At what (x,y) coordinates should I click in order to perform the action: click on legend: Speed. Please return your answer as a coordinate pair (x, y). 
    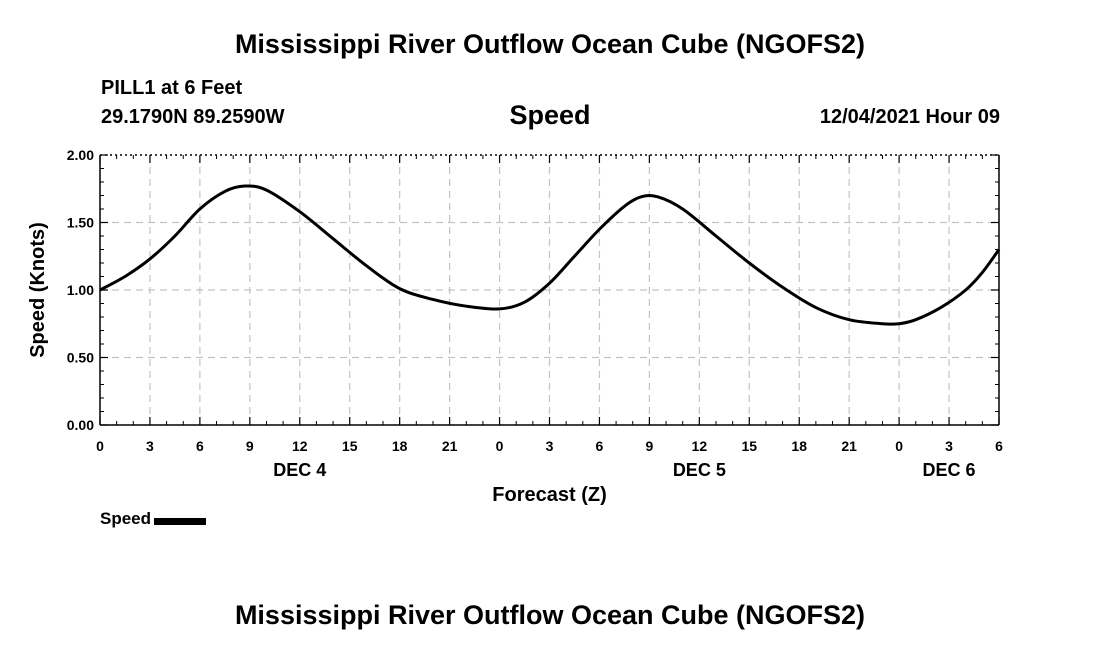
    Looking at the image, I should click on (153, 519).